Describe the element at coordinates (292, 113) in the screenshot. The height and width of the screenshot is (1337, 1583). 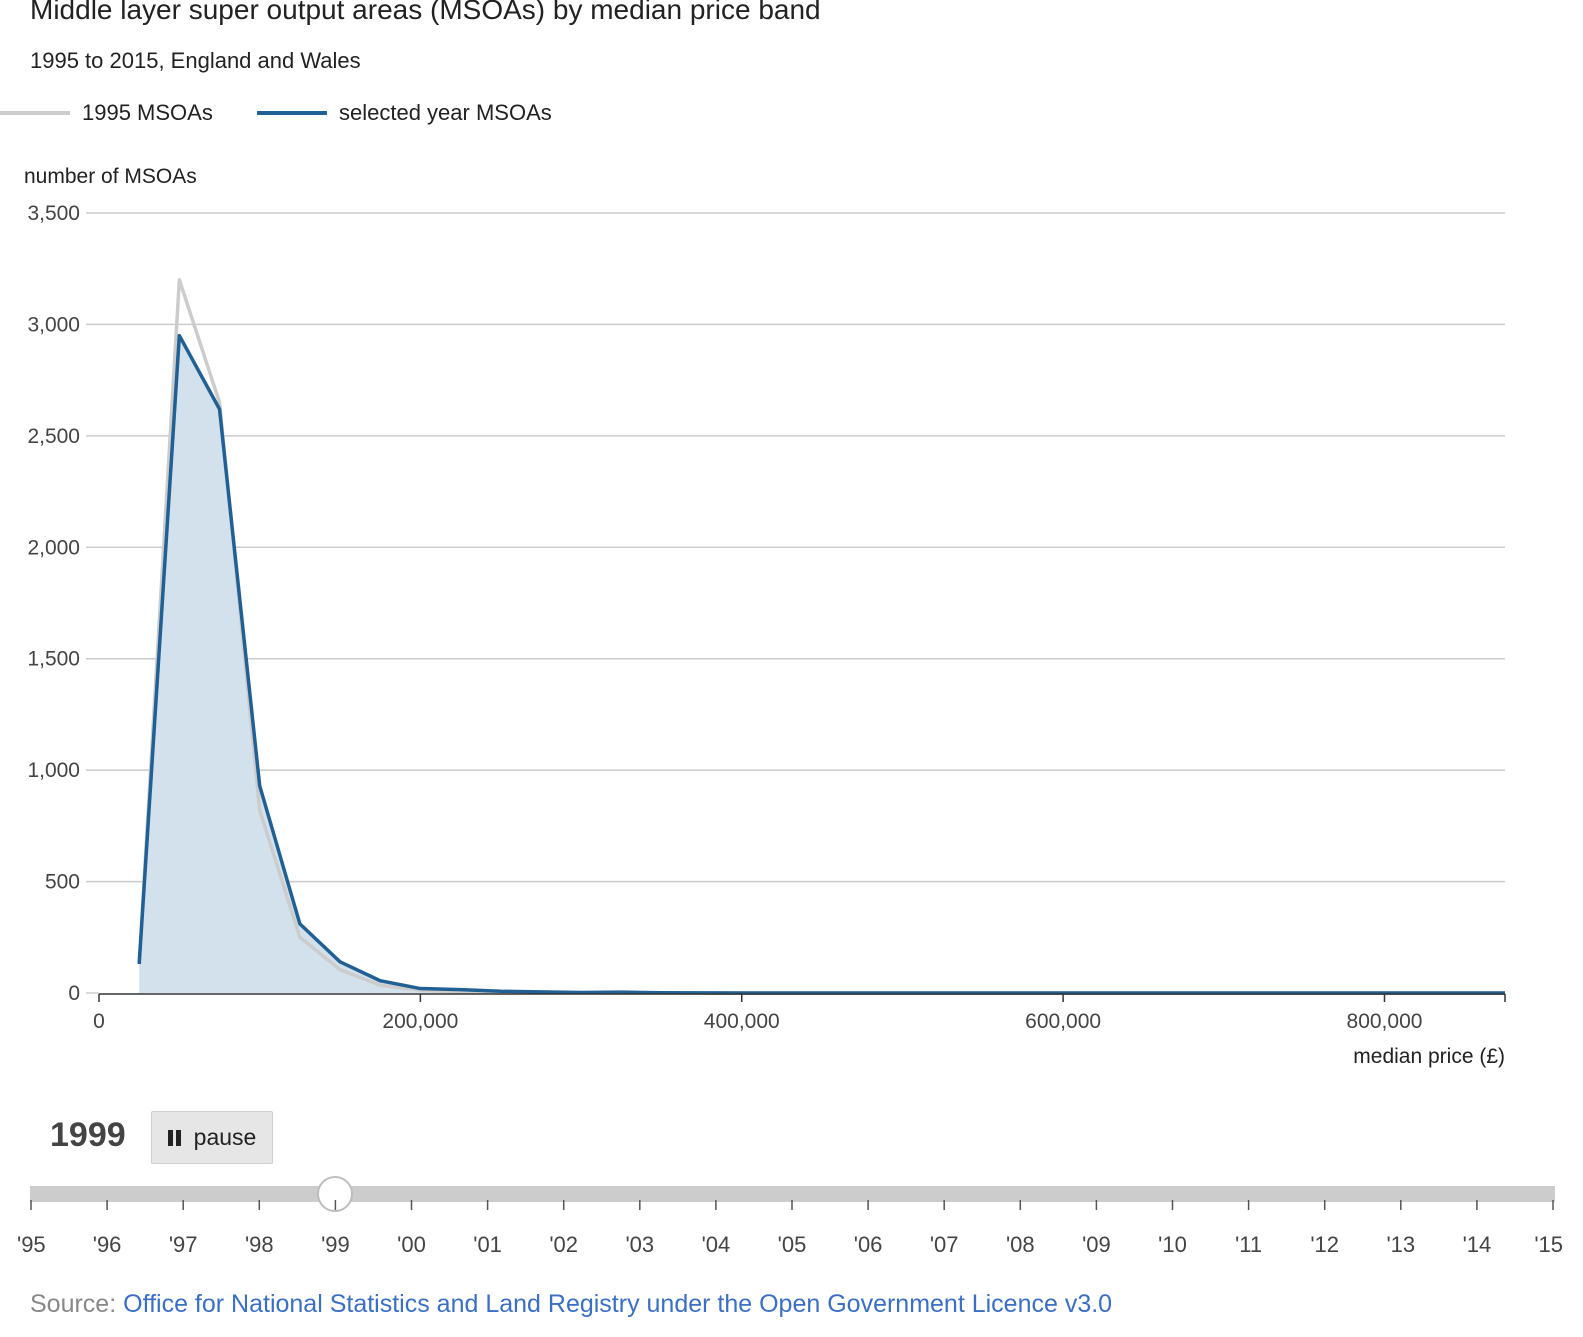
I see `legend-swatch-selected-year` at that location.